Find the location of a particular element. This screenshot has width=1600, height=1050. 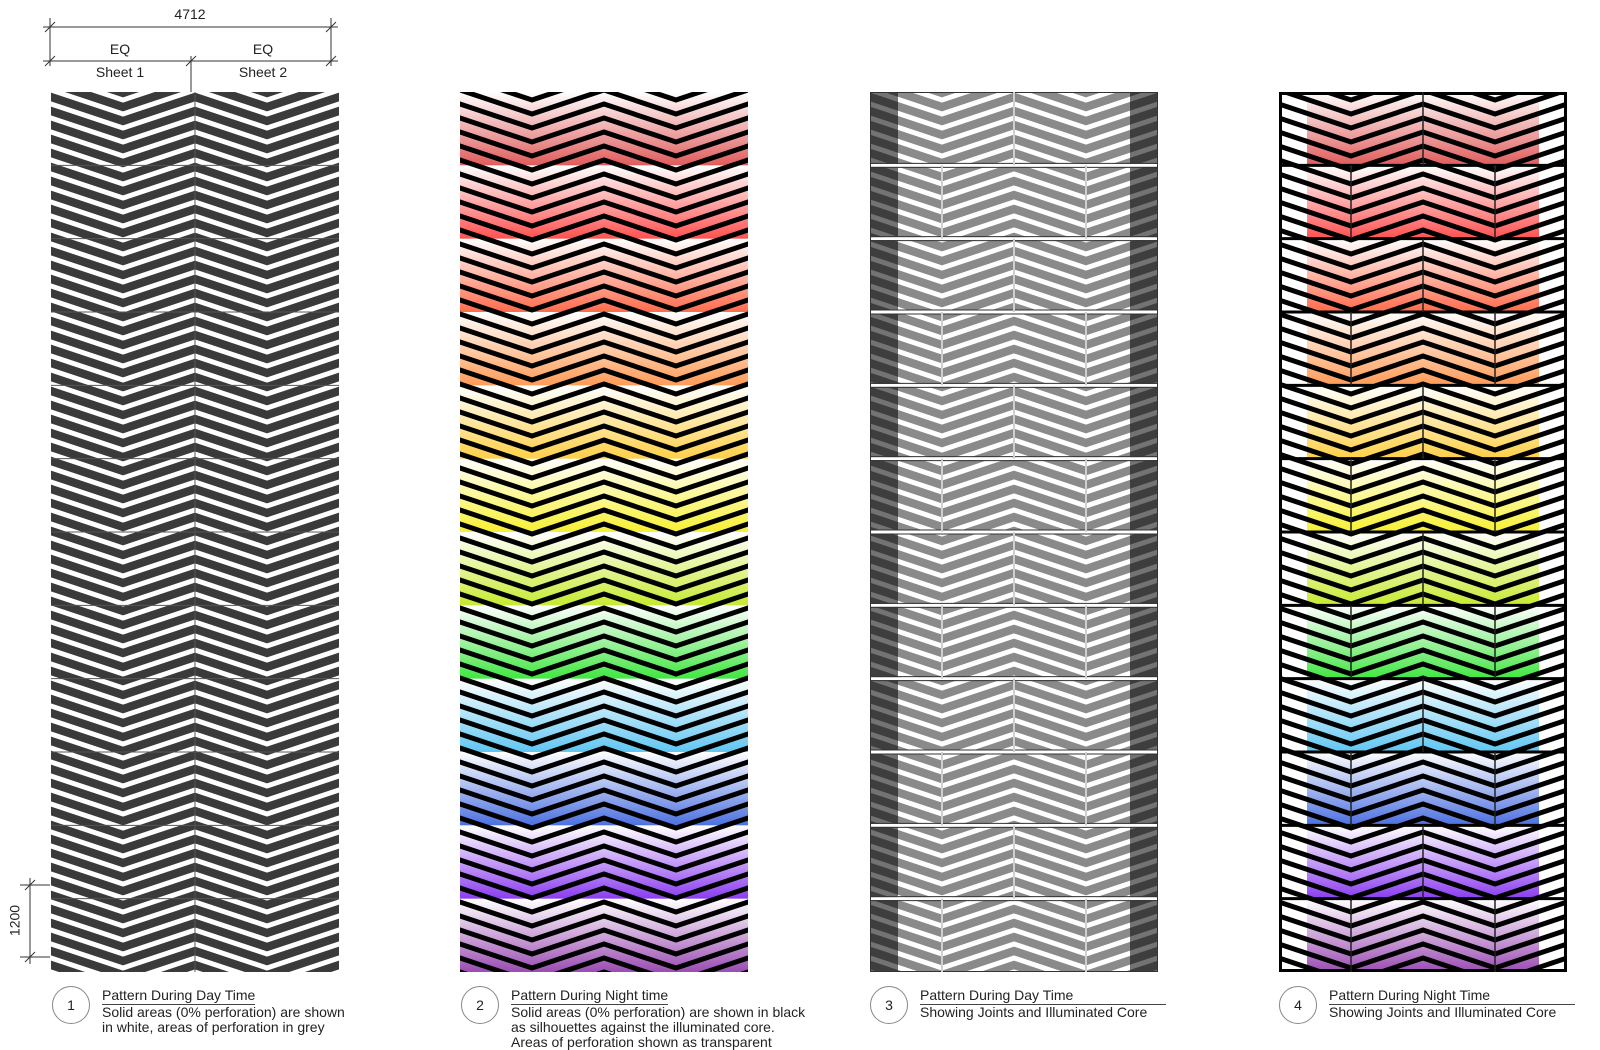

caption-line: in white, areas of perforation in grey is located at coordinates (213, 1027).